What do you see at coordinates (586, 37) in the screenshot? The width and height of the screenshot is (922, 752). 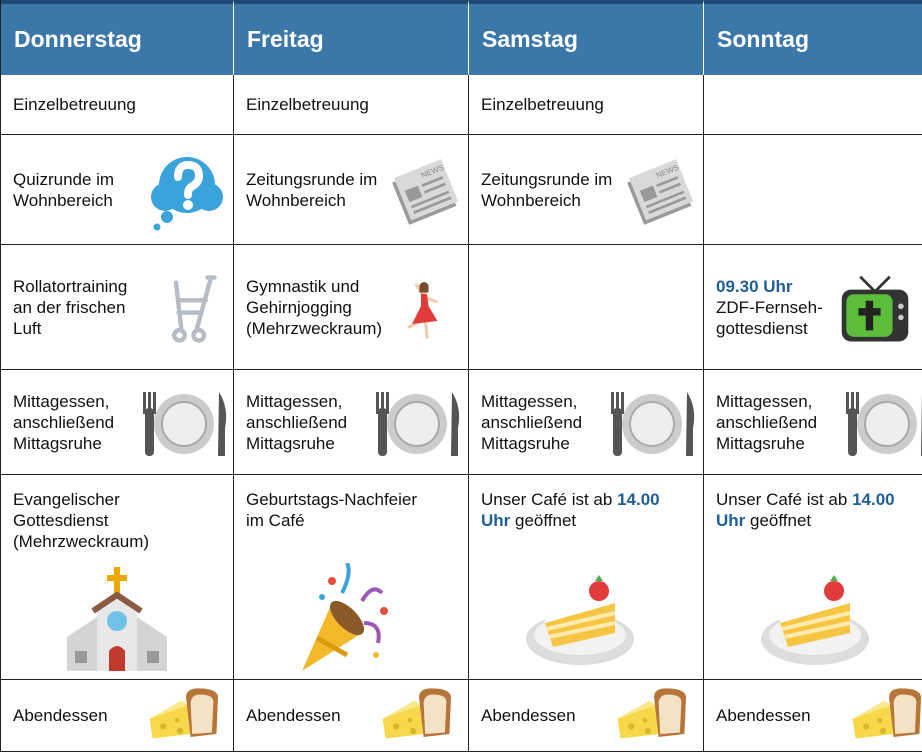 I see `column-header: Samstag` at bounding box center [586, 37].